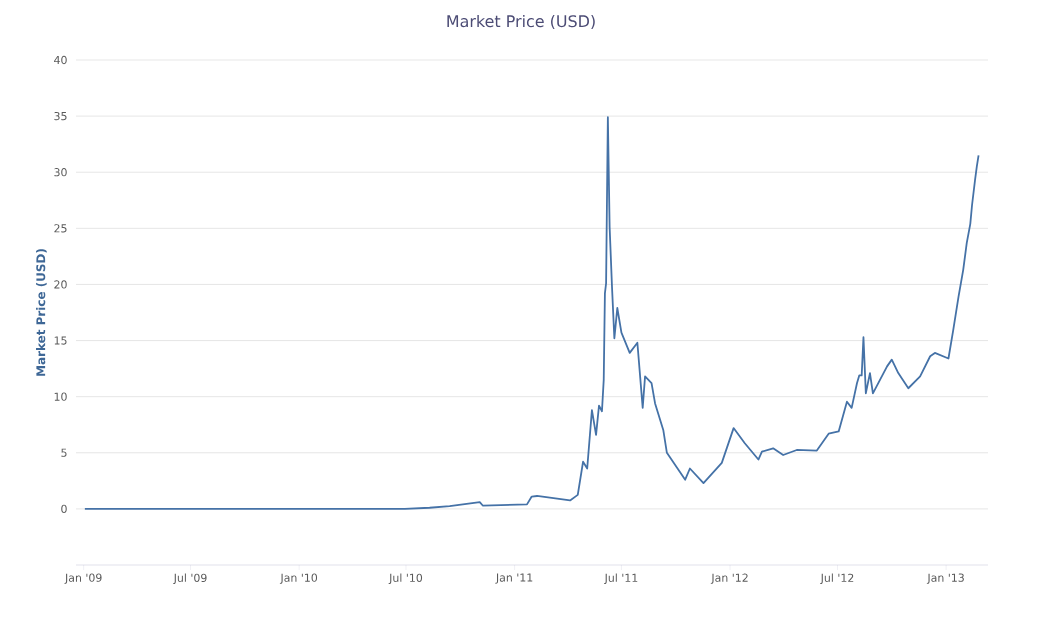  Describe the element at coordinates (729, 578) in the screenshot. I see `x-tick-label: Jan '12` at that location.